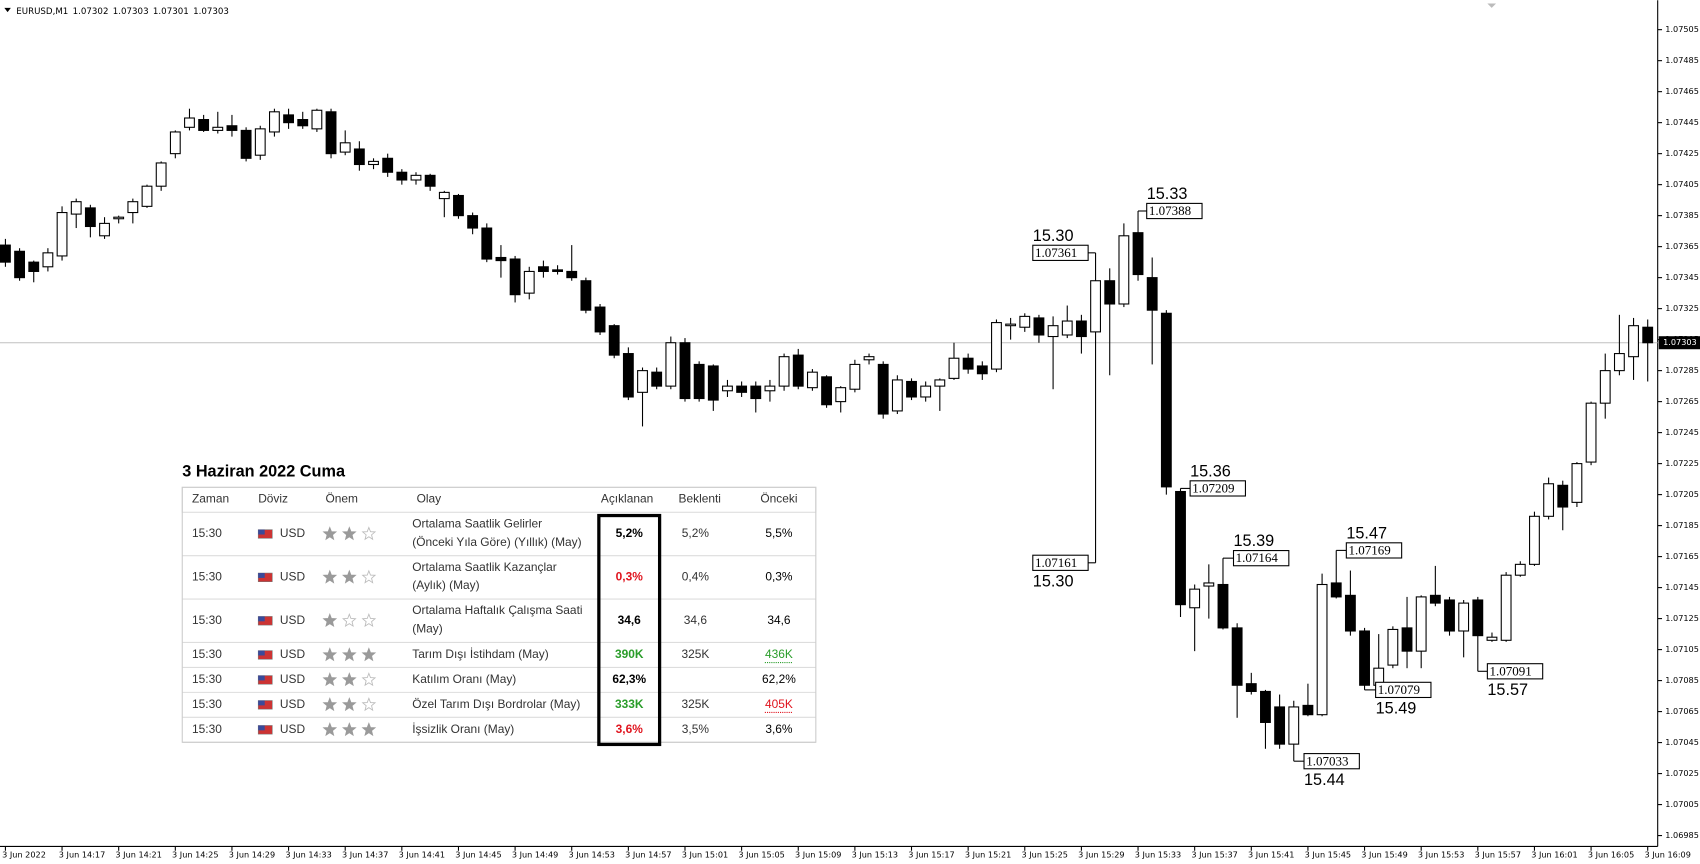 The width and height of the screenshot is (1700, 864). I want to click on annotation-price: 1.07388, so click(1170, 210).